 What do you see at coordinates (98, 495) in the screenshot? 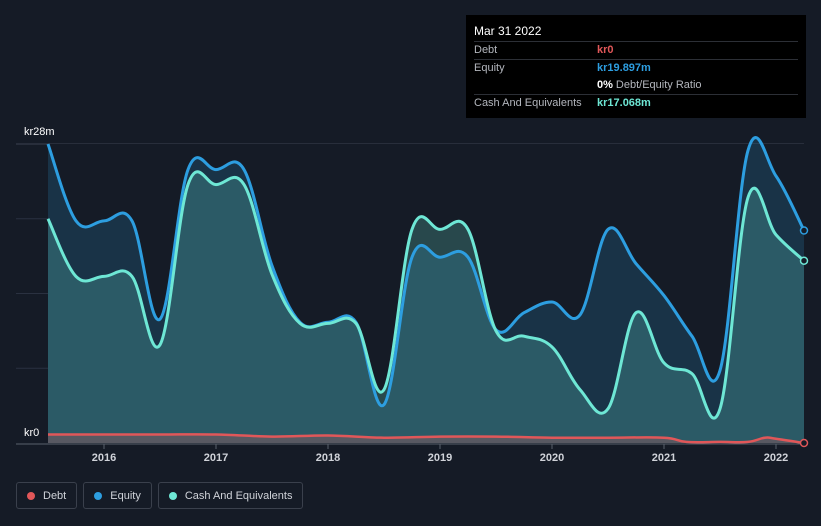
I see `equity-dot-icon` at bounding box center [98, 495].